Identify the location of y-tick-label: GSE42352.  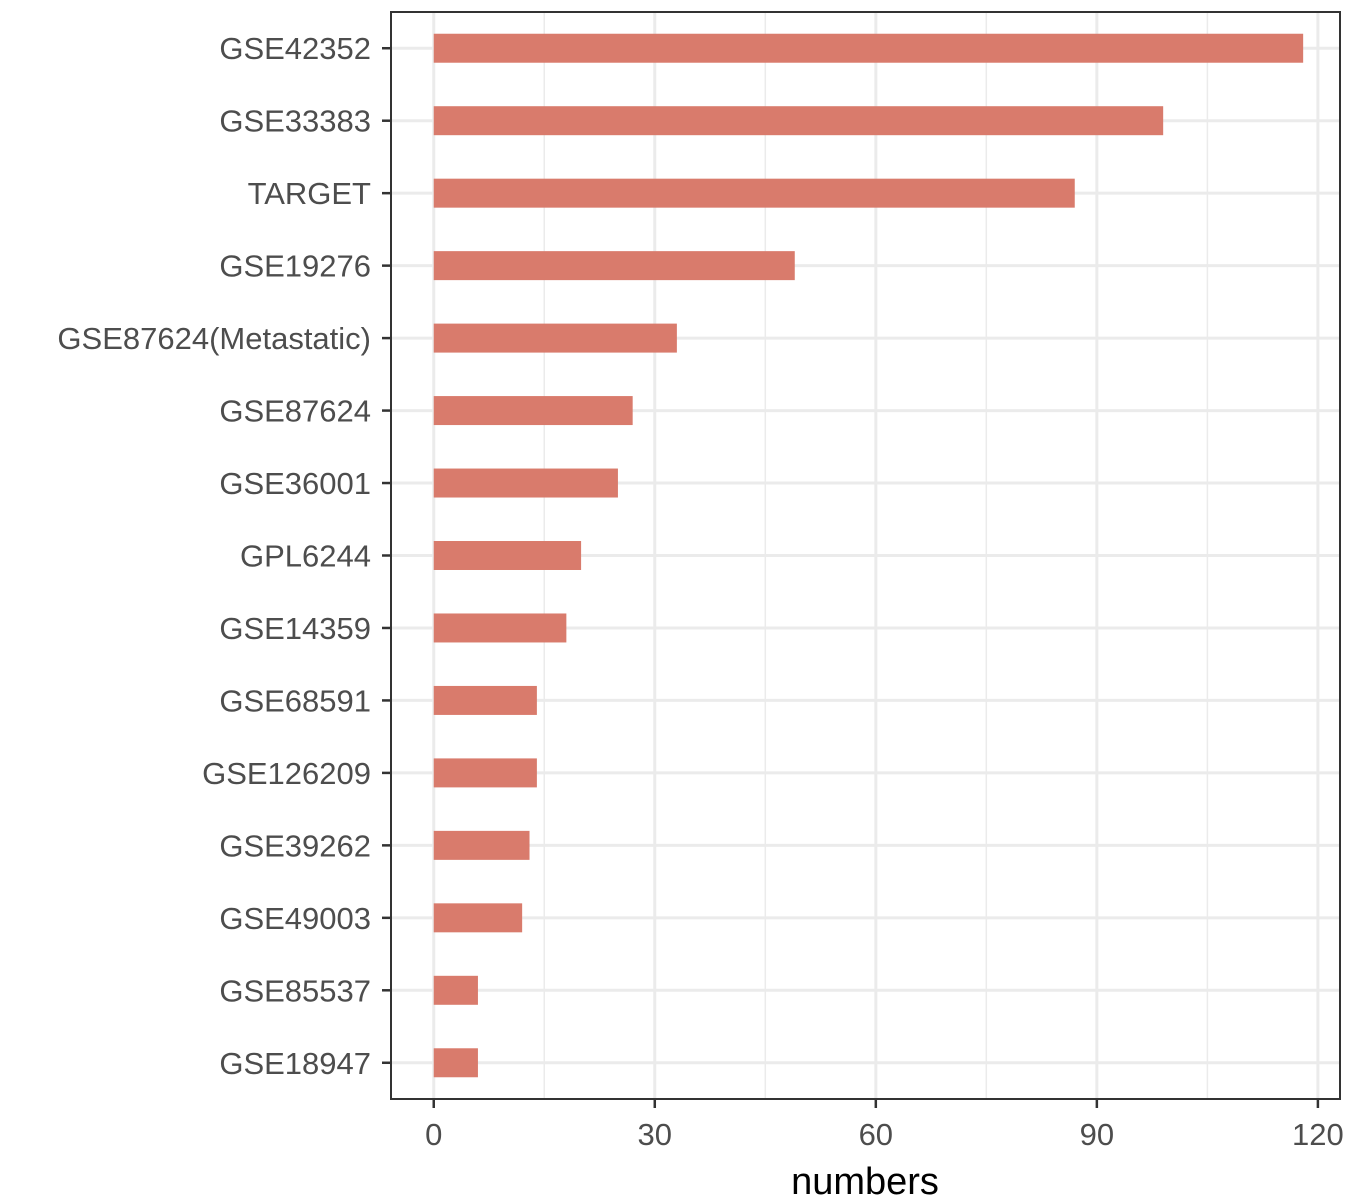
(295, 48).